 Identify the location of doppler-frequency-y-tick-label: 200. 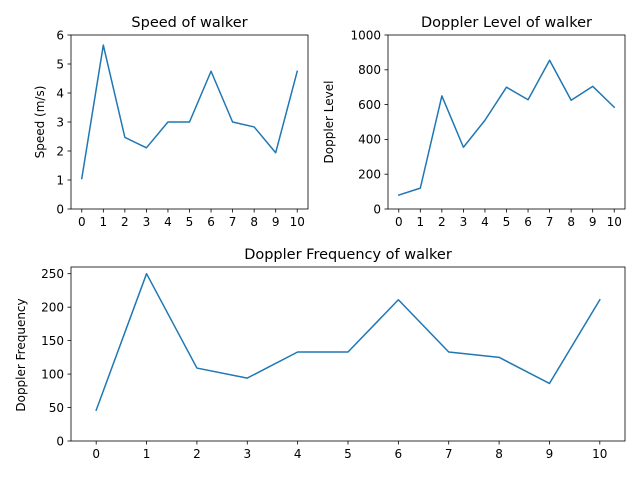
(52, 307).